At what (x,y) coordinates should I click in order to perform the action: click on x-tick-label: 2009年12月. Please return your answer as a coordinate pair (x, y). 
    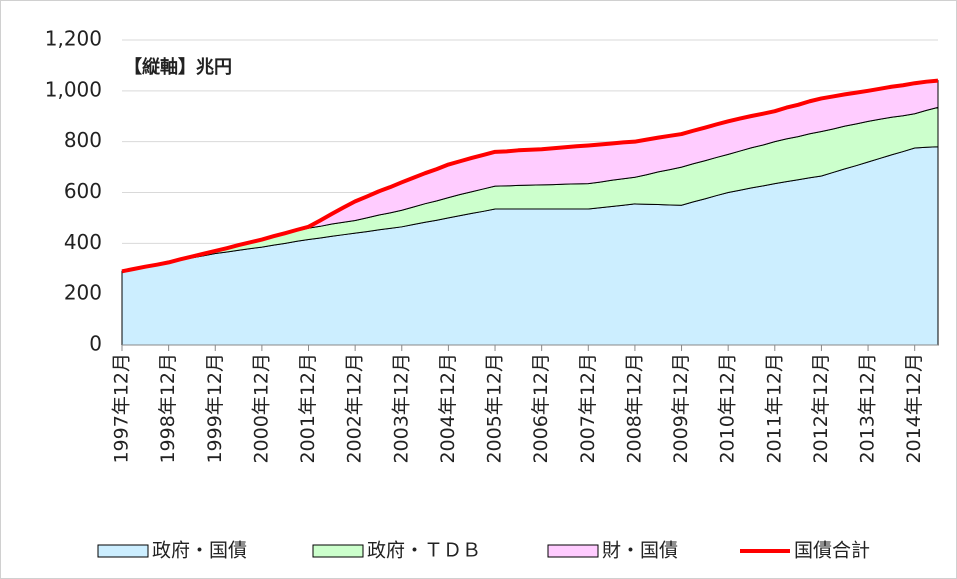
    Looking at the image, I should click on (681, 408).